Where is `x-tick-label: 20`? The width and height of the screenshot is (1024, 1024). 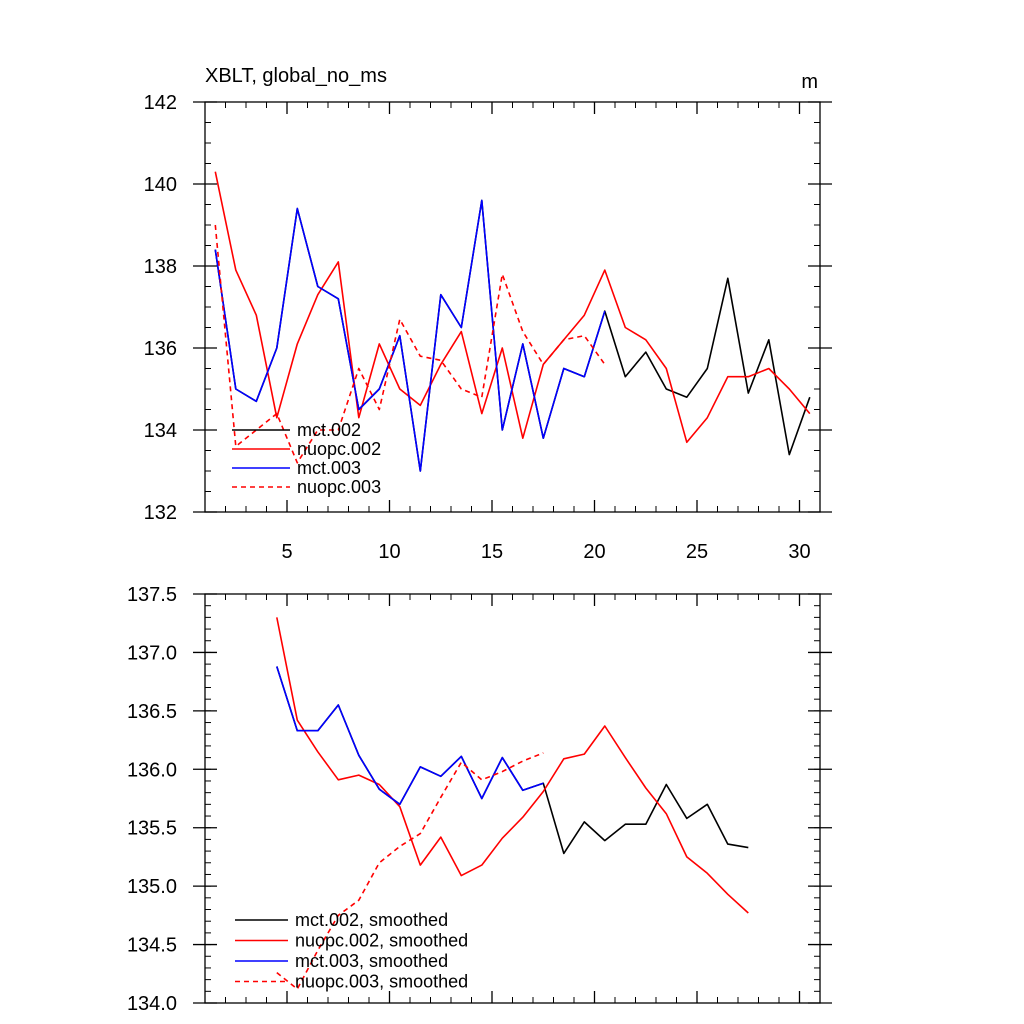
x-tick-label: 20 is located at coordinates (594, 552).